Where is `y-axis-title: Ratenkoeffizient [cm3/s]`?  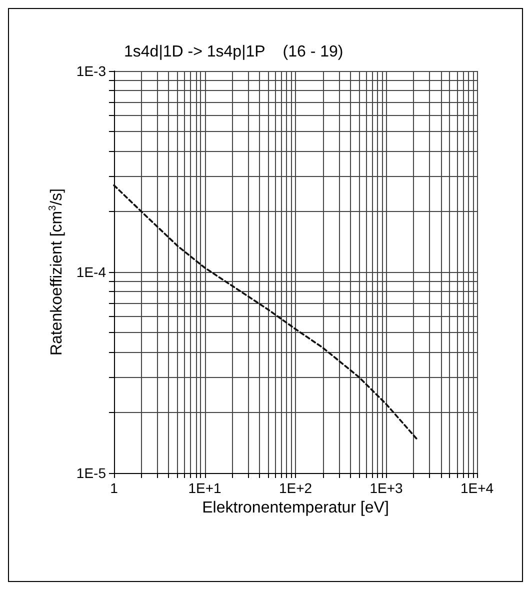 y-axis-title: Ratenkoeffizient [cm3/s] is located at coordinates (57, 272).